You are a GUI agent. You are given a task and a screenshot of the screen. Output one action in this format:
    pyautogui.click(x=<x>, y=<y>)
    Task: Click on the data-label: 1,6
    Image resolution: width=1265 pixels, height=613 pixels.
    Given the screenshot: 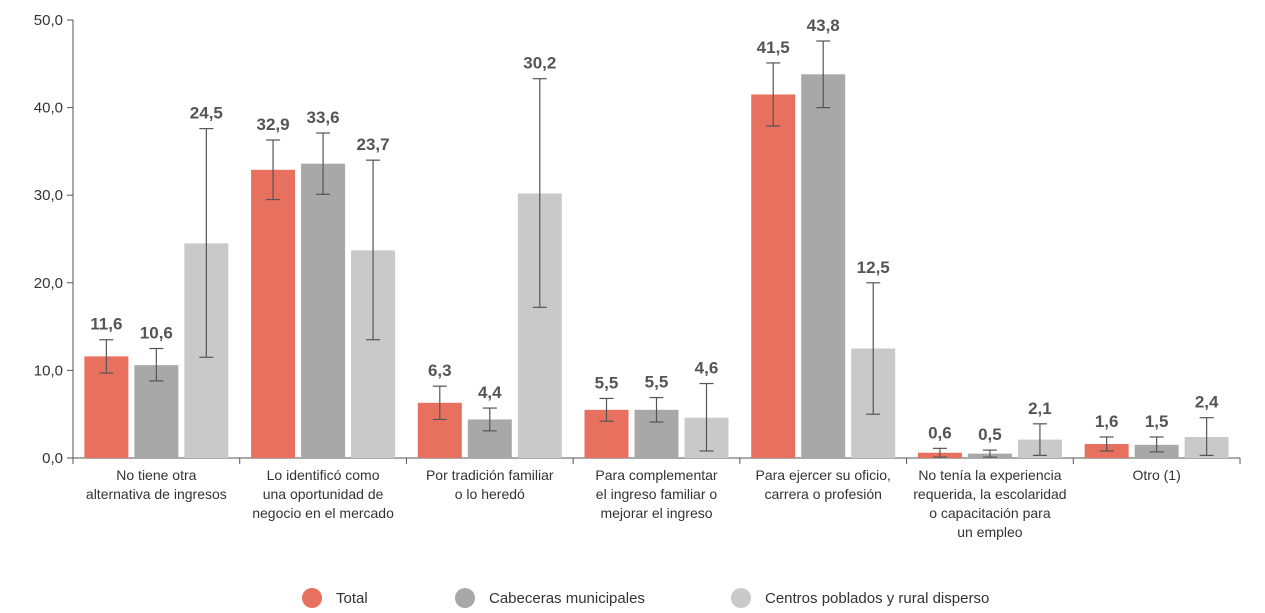 What is the action you would take?
    pyautogui.click(x=1107, y=421)
    